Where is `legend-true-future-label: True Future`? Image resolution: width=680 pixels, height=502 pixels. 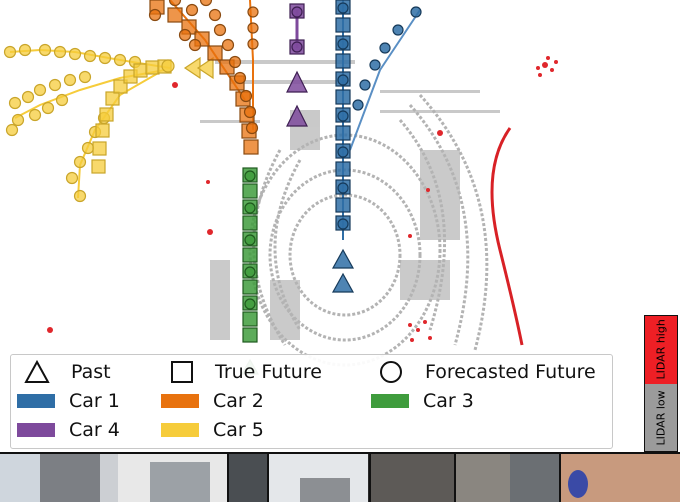 legend-true-future-label: True Future is located at coordinates (268, 372).